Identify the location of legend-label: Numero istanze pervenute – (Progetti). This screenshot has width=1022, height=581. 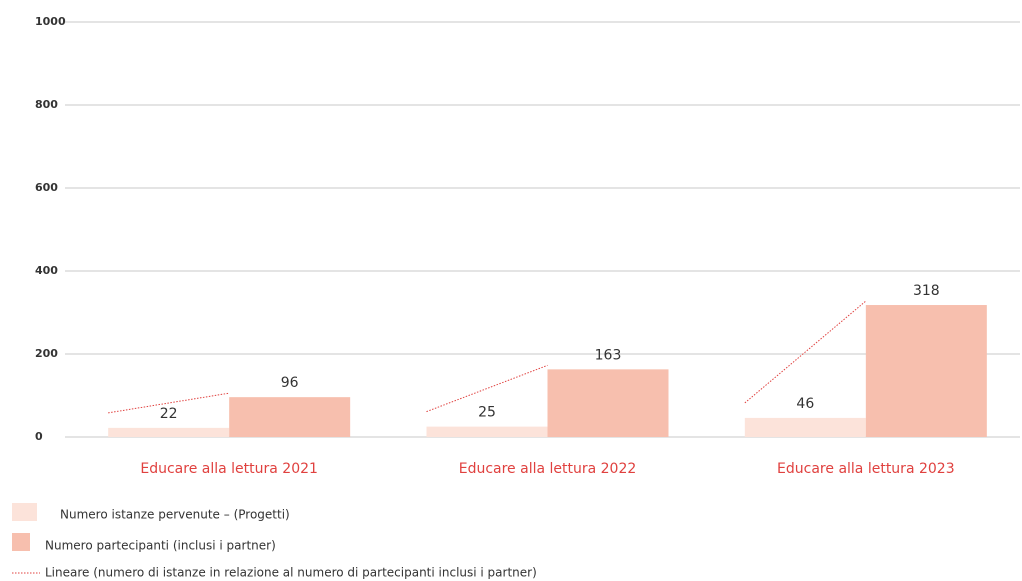
(175, 515).